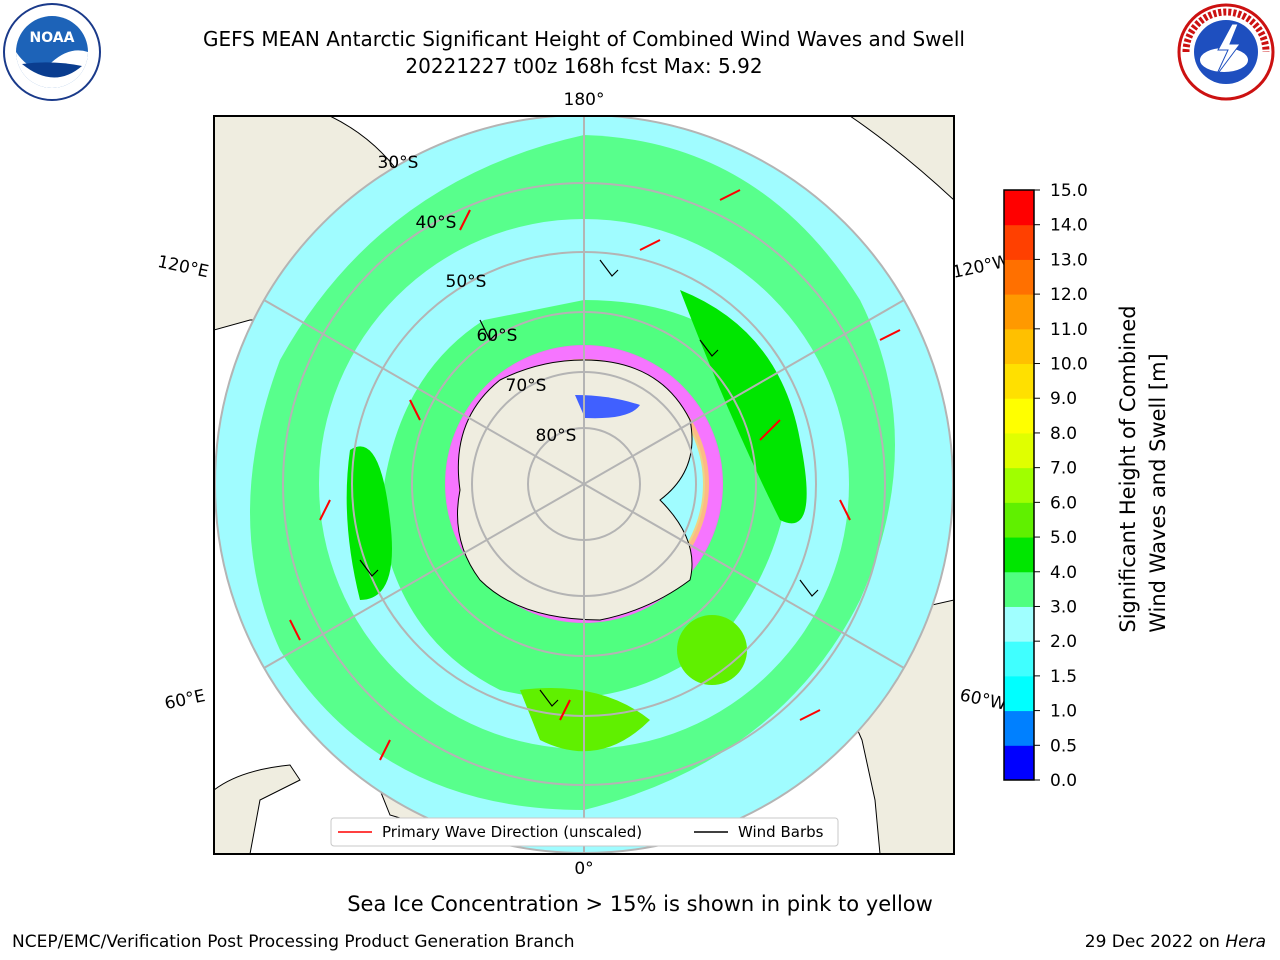  I want to click on colorbar-tick-label: 0.5, so click(1063, 746).